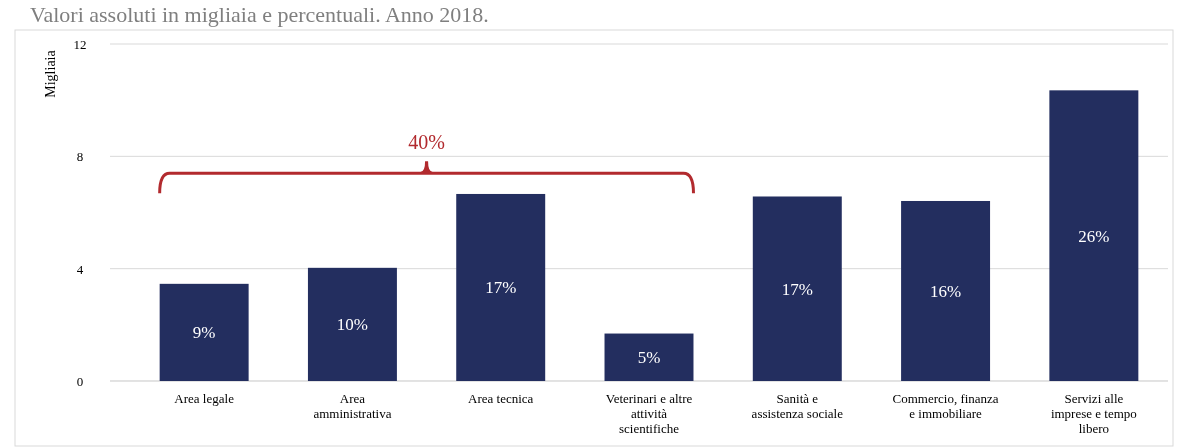 The height and width of the screenshot is (447, 1178). Describe the element at coordinates (501, 398) in the screenshot. I see `x-tick-label: Area tecnica` at that location.